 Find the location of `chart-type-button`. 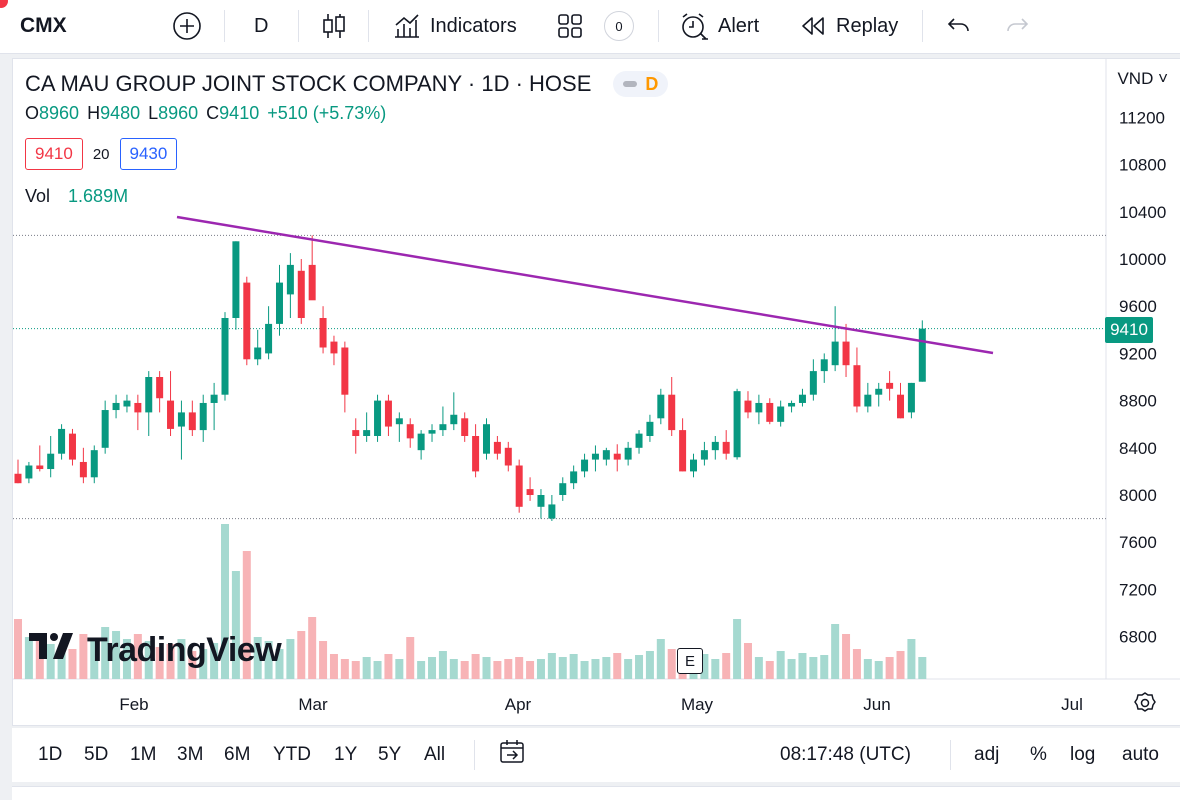

chart-type-button is located at coordinates (334, 26).